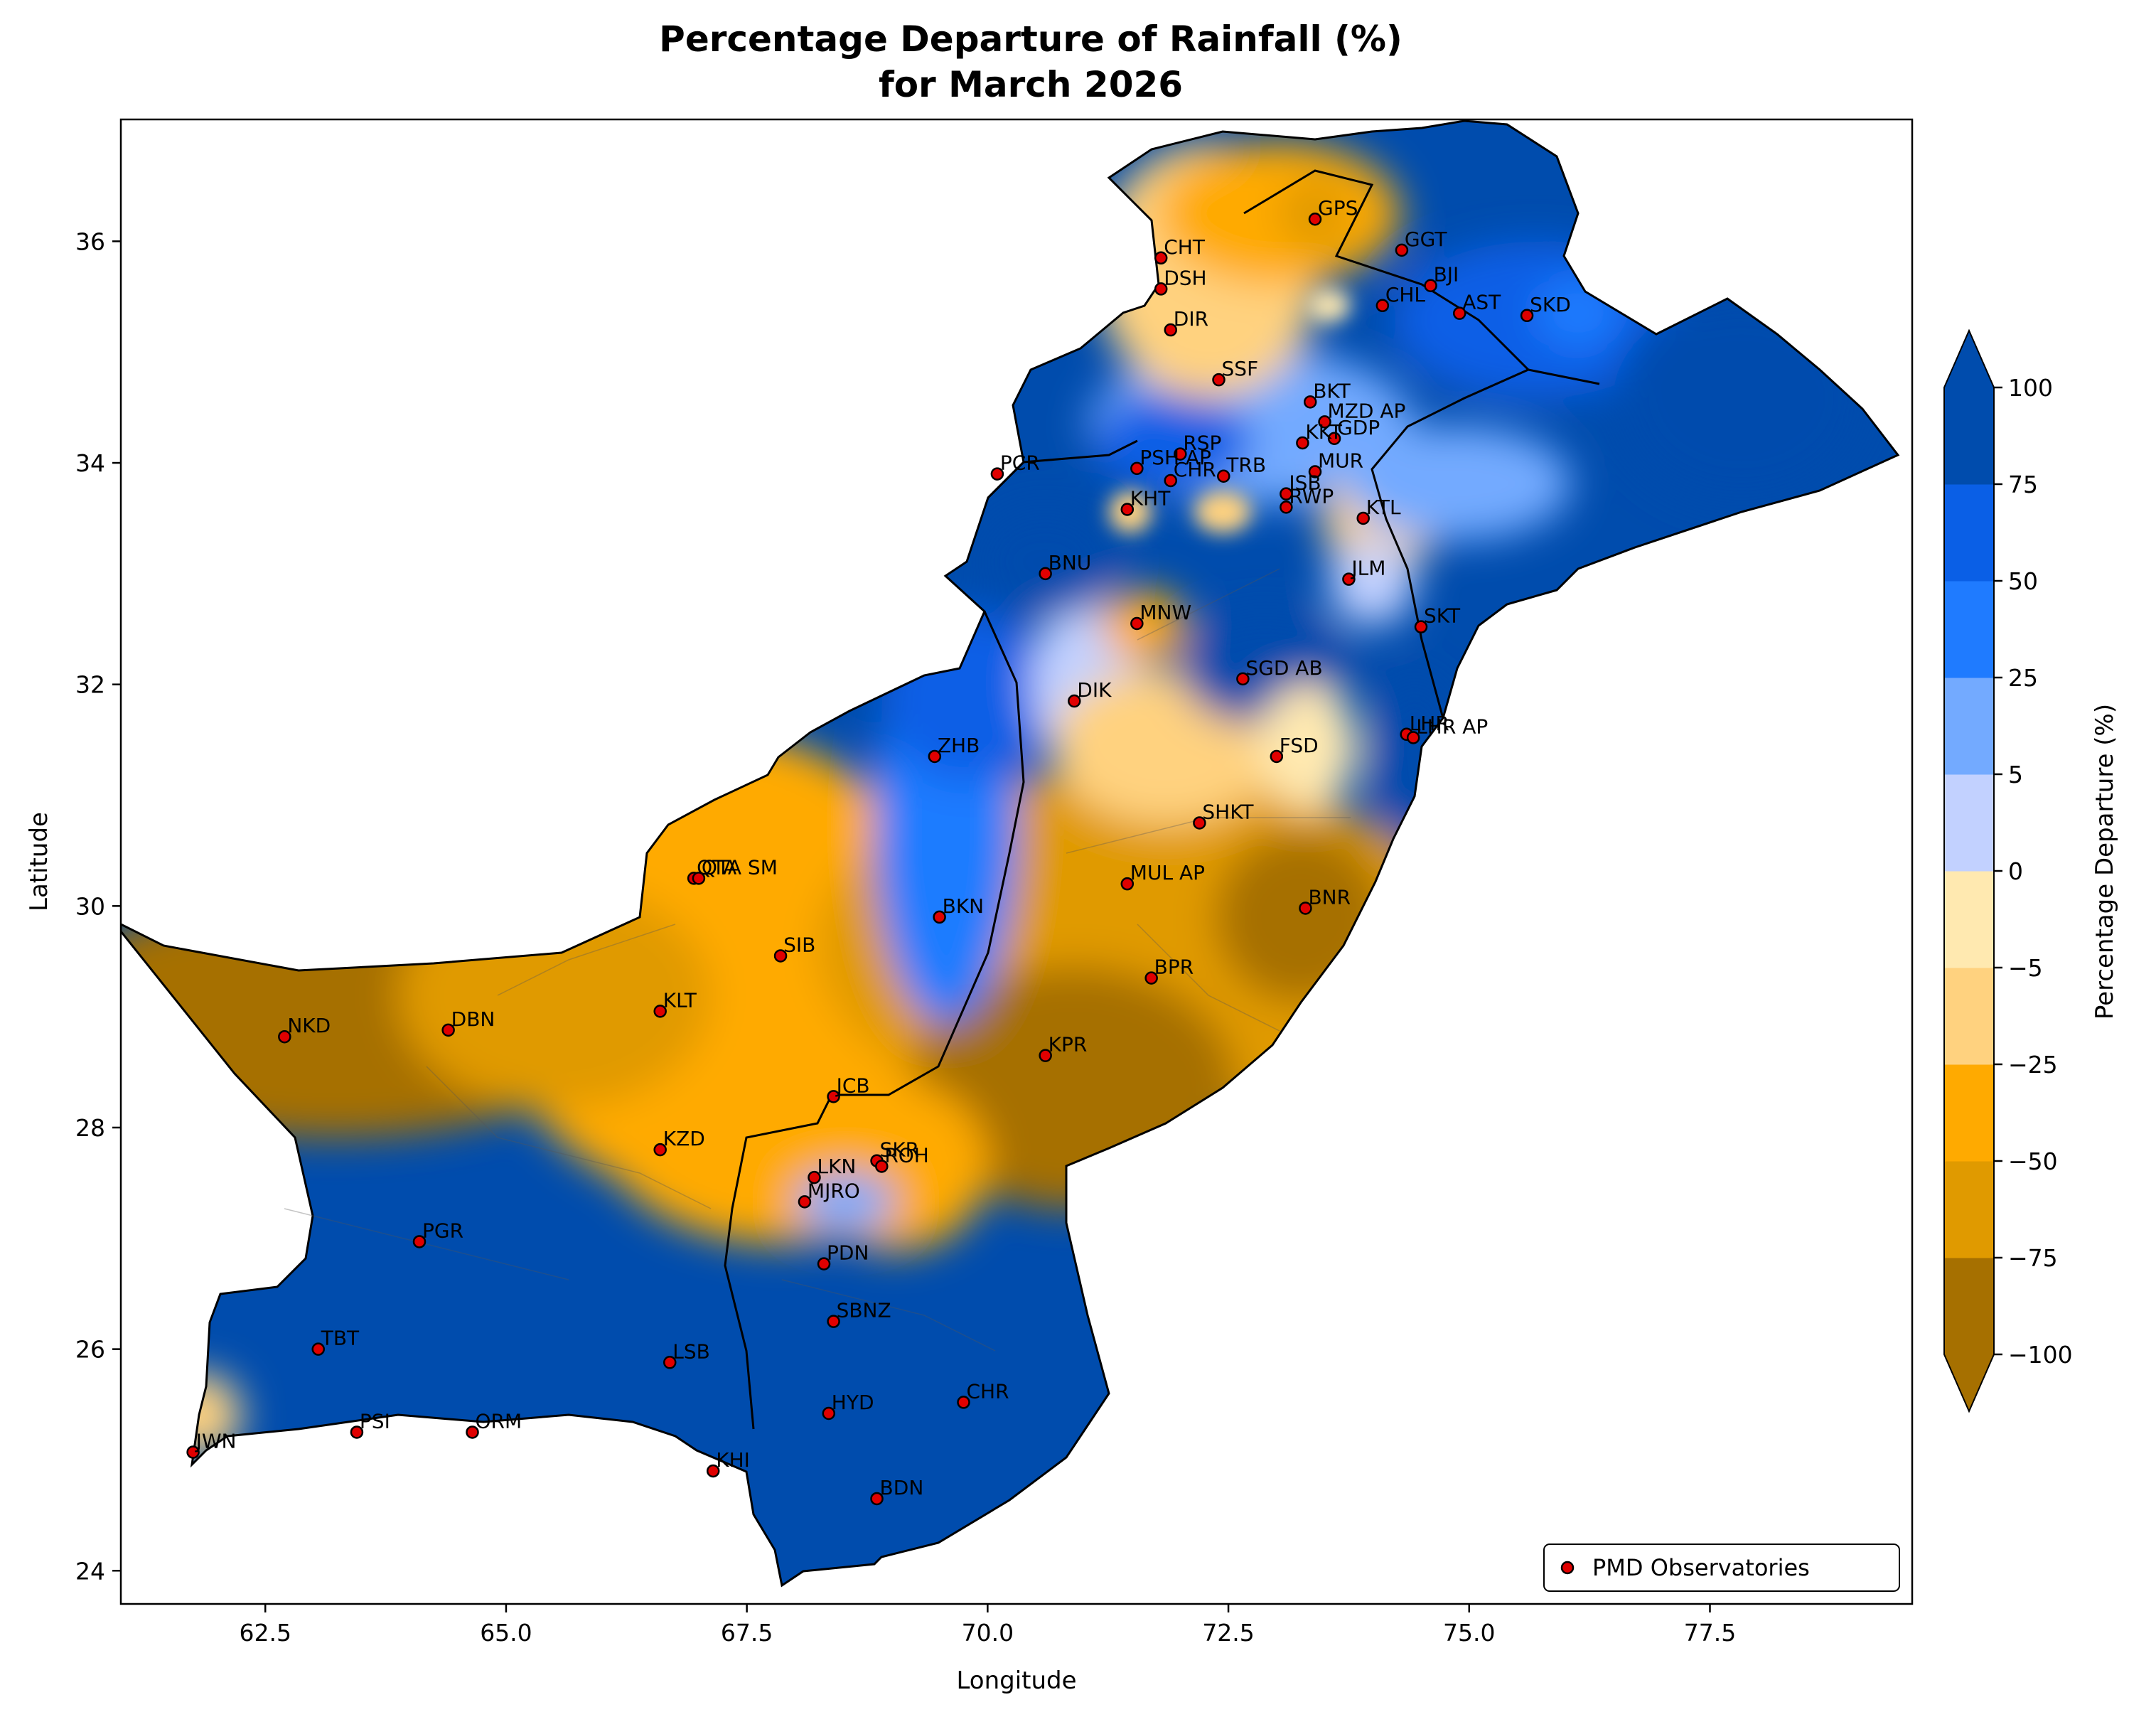  I want to click on station-bji: BJI, so click(1441, 277).